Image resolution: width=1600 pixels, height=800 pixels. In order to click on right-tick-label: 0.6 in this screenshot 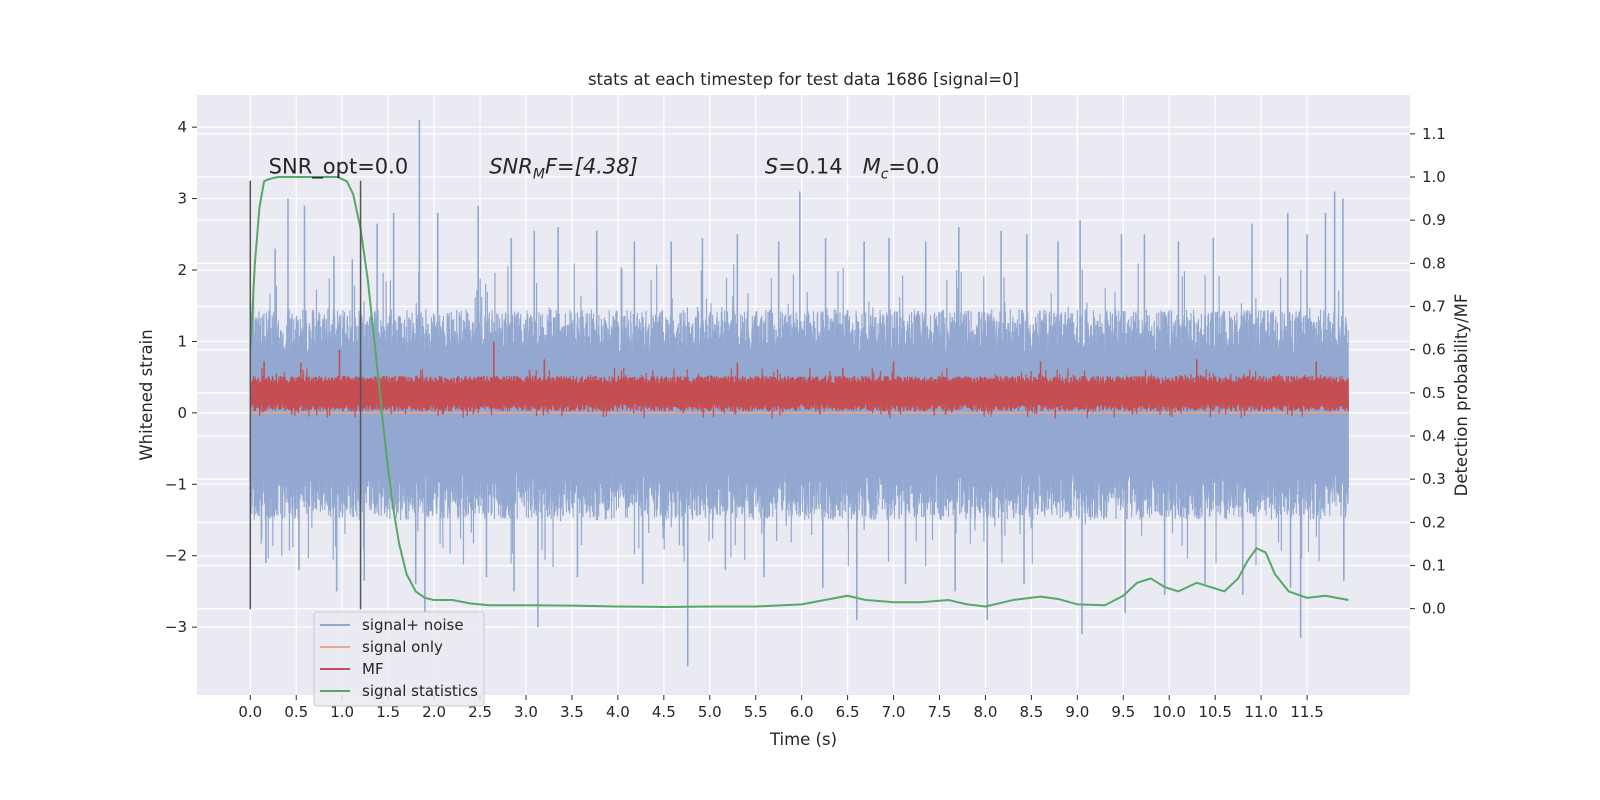, I will do `click(1434, 350)`.